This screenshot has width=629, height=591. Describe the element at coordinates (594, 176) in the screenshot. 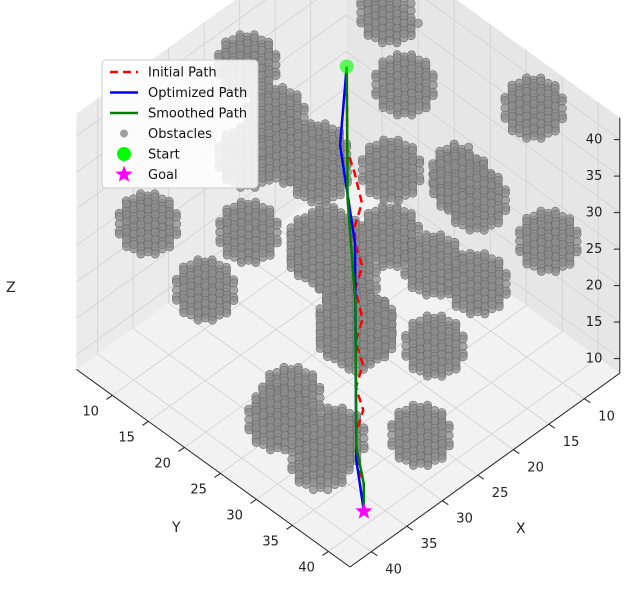

I see `z-tick-label: 35` at that location.